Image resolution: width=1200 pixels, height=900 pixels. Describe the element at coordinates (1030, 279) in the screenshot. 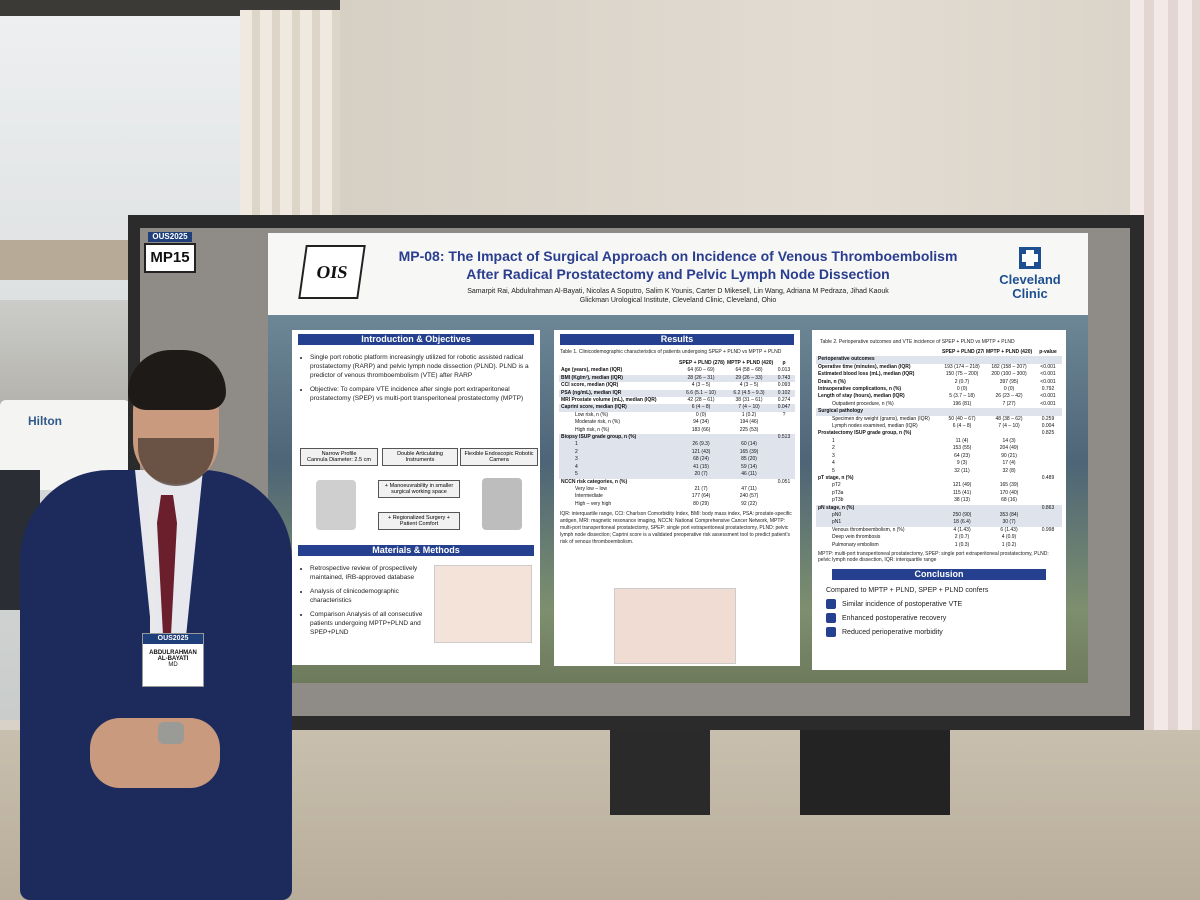

I see `brand-line-1: Cleveland` at that location.